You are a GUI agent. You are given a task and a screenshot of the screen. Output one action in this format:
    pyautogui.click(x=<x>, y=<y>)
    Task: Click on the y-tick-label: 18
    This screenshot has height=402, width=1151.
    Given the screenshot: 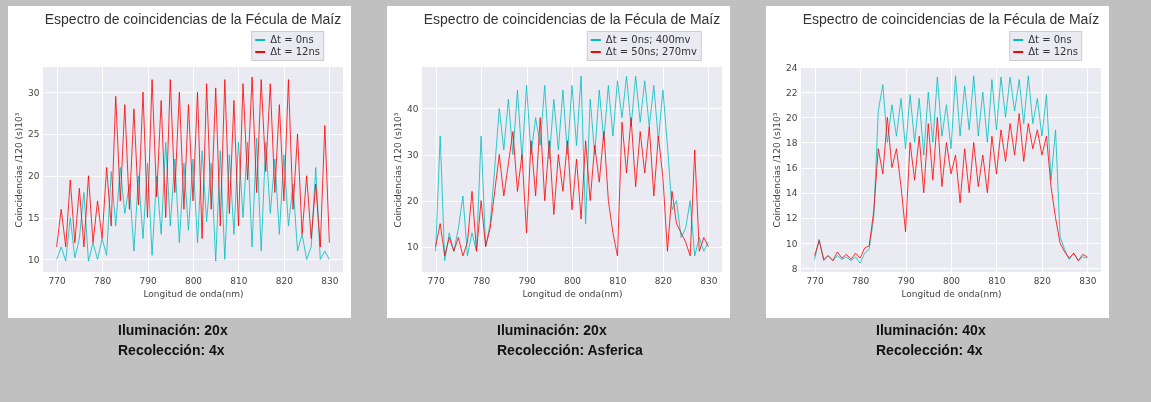 What is the action you would take?
    pyautogui.click(x=792, y=142)
    